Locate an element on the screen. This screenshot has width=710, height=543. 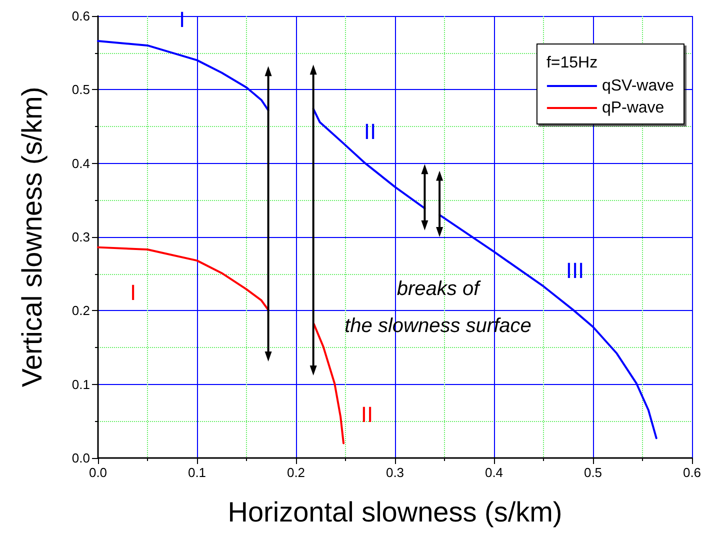
legend-title: f=15Hz is located at coordinates (572, 63).